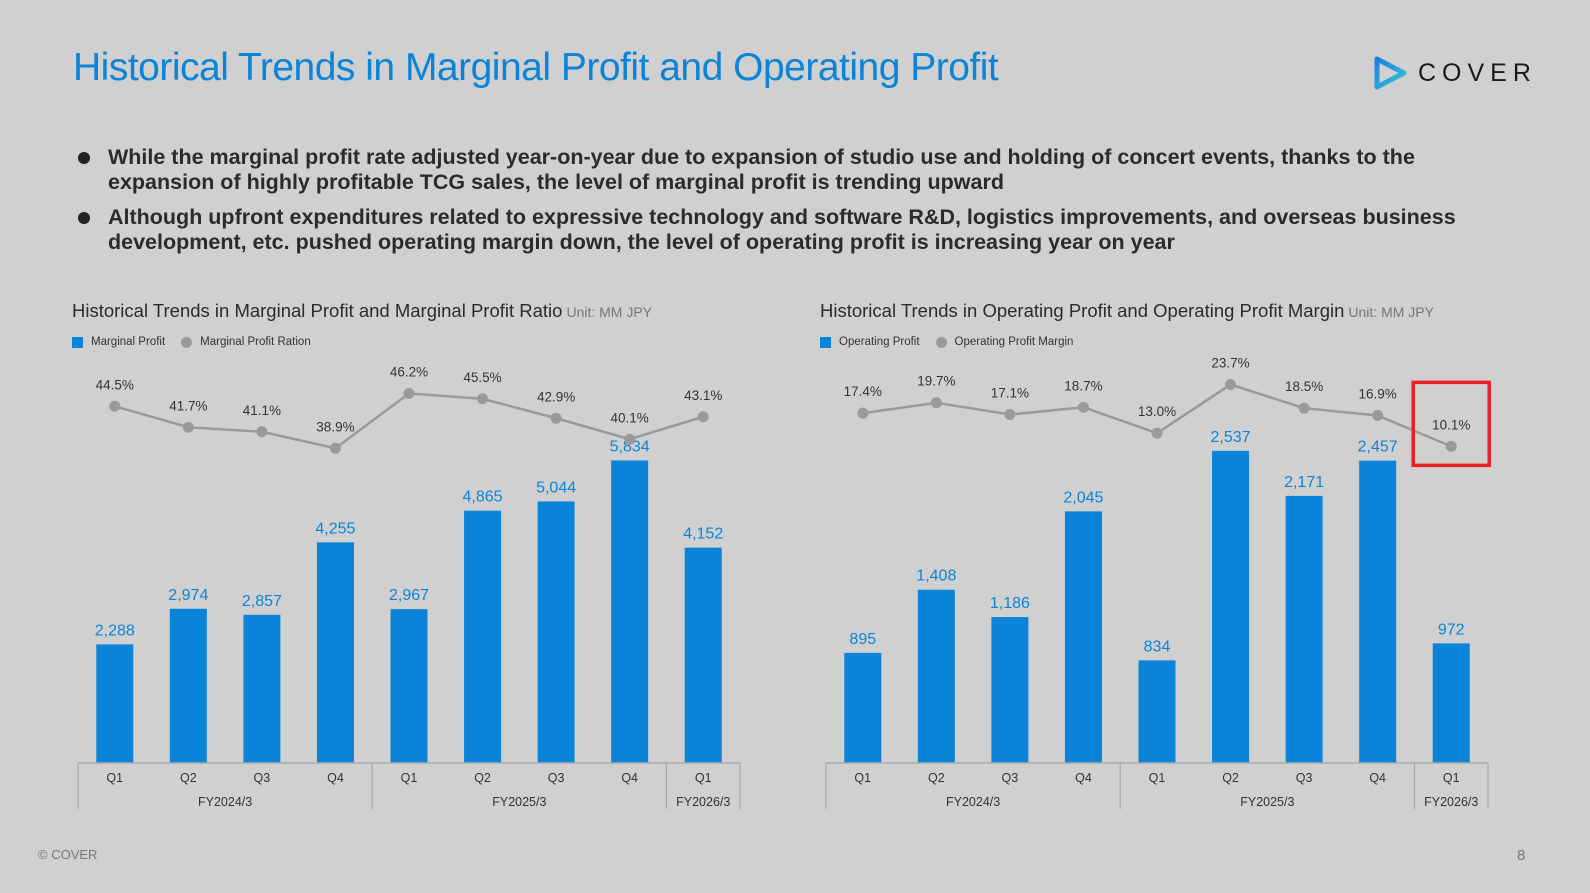 The image size is (1590, 893). I want to click on play-triangle-logo-icon, so click(1390, 73).